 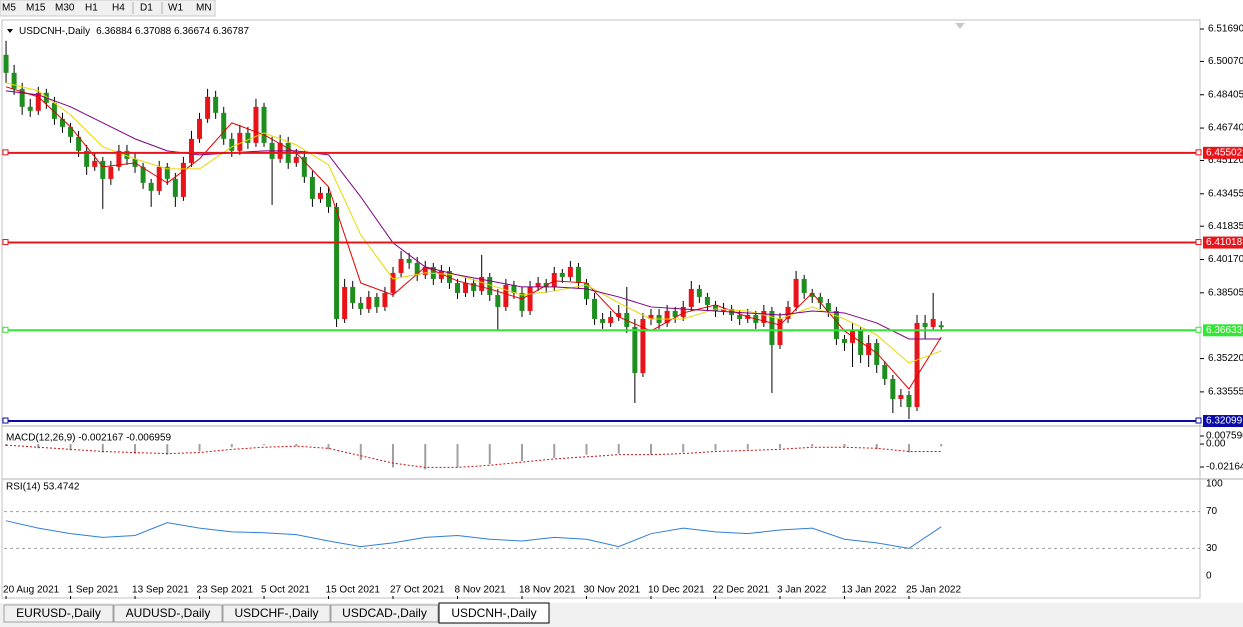 What do you see at coordinates (1225, 292) in the screenshot?
I see `y-tick-label: 6.38505` at bounding box center [1225, 292].